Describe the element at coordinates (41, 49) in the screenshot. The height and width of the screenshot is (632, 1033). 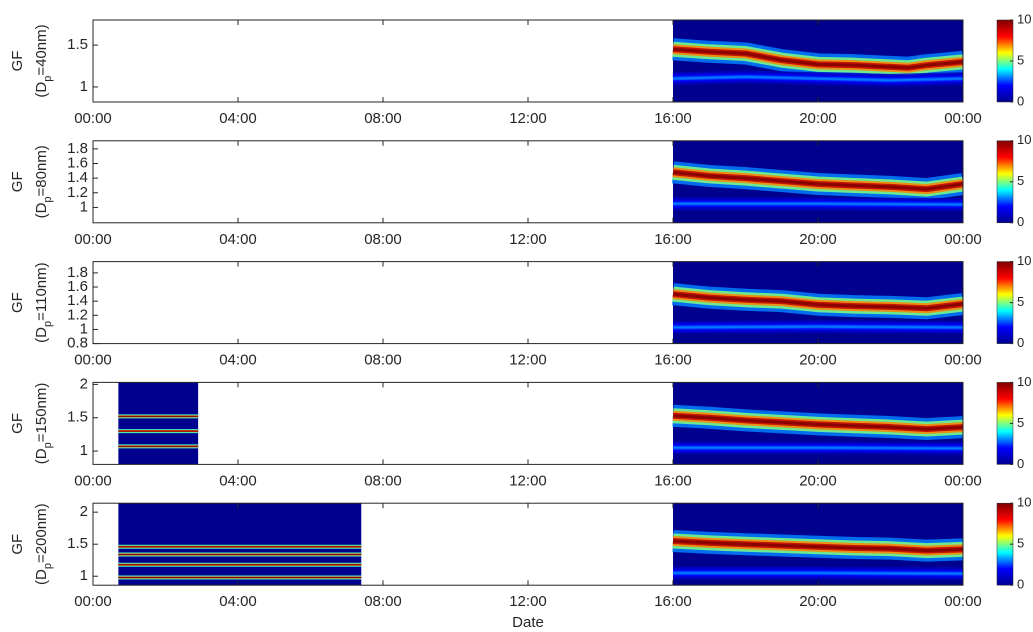
I see `y-label-part: =40nm)` at that location.